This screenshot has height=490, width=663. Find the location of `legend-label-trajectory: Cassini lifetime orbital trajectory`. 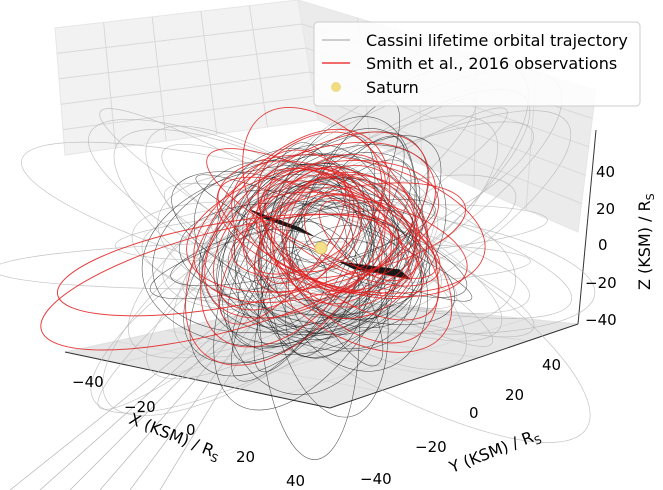

legend-label-trajectory: Cassini lifetime orbital trajectory is located at coordinates (497, 40).